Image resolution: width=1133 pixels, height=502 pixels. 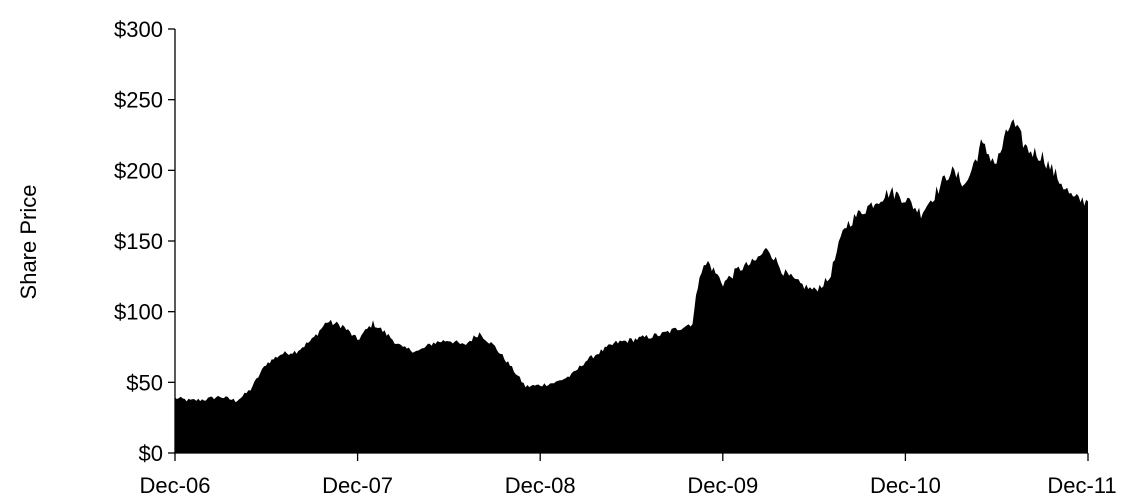 What do you see at coordinates (151, 453) in the screenshot?
I see `y-tick-label: $0` at bounding box center [151, 453].